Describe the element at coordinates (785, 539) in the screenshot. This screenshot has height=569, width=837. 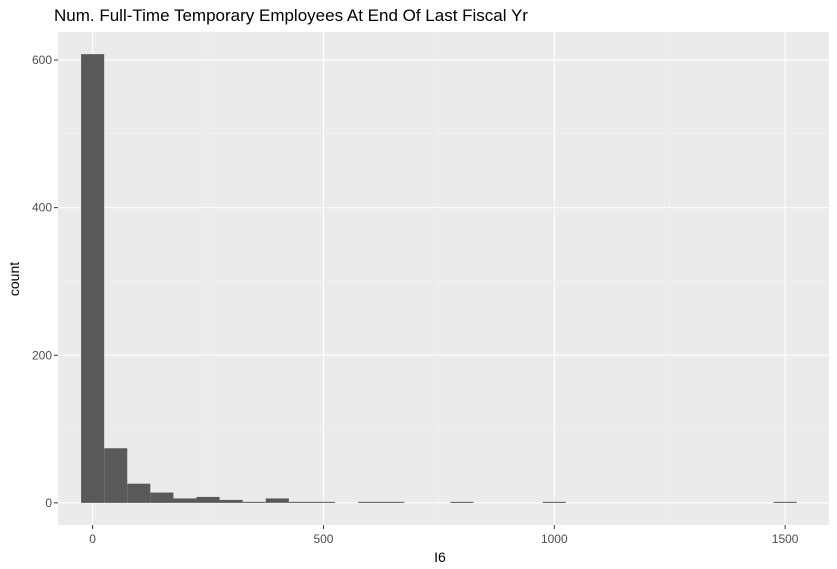
I see `x-tick-label: 1500` at that location.